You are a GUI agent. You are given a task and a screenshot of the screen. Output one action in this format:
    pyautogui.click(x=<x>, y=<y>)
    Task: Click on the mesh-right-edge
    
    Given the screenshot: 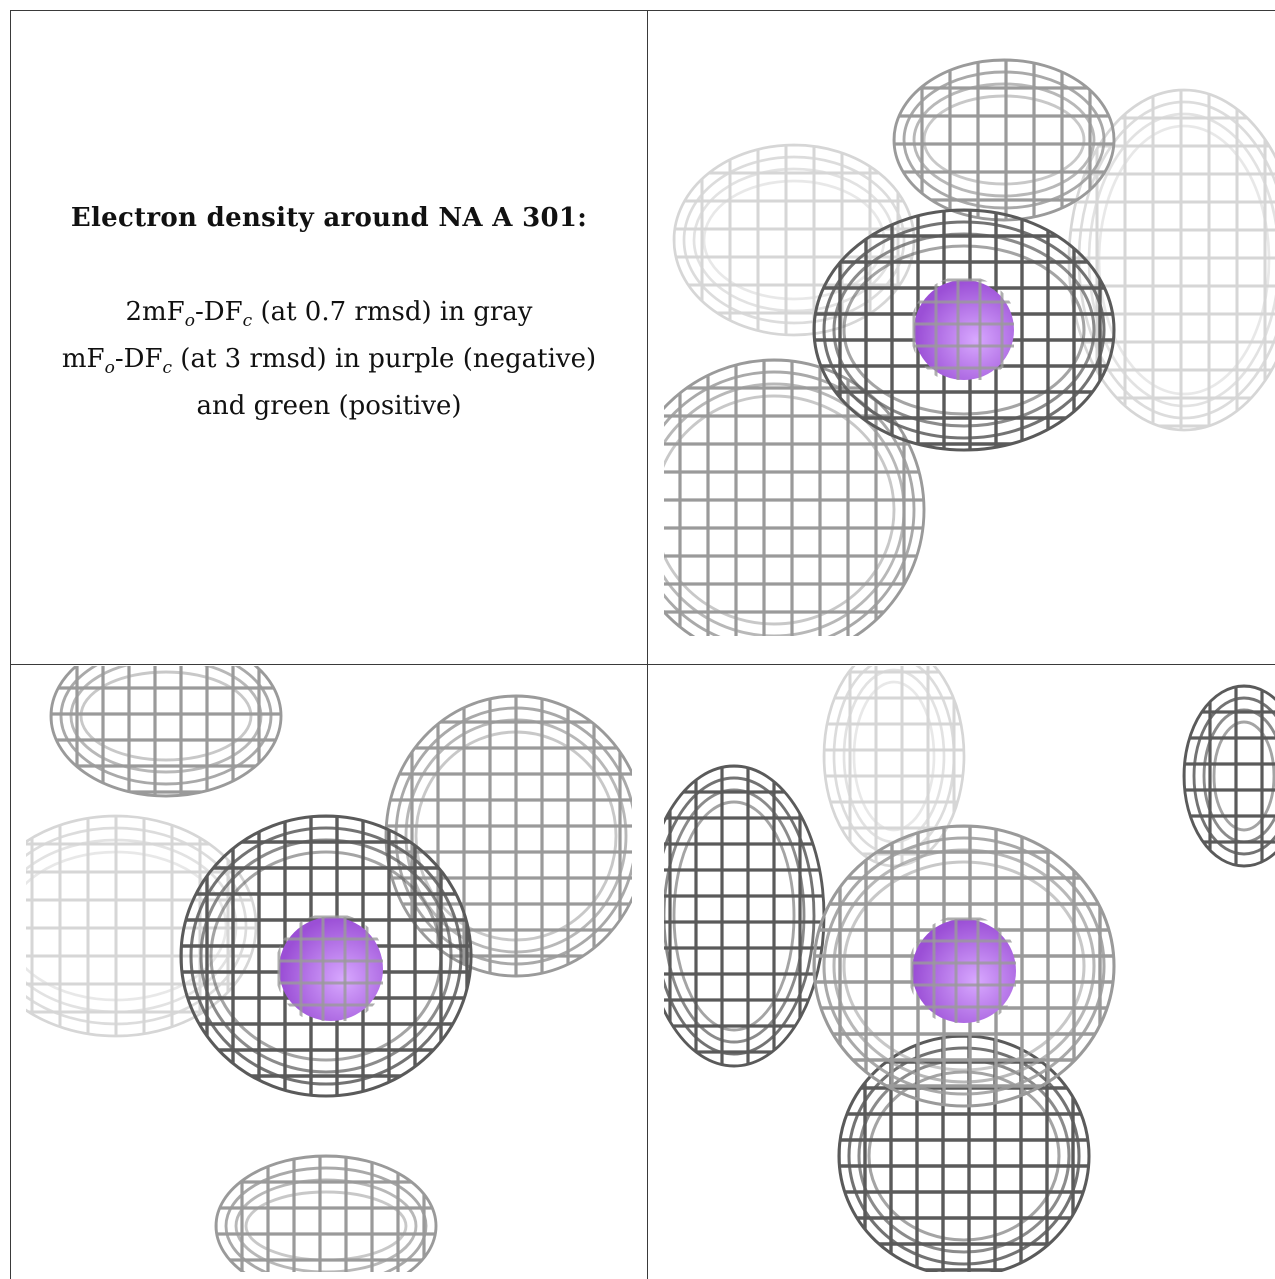 What is the action you would take?
    pyautogui.click(x=1228, y=776)
    